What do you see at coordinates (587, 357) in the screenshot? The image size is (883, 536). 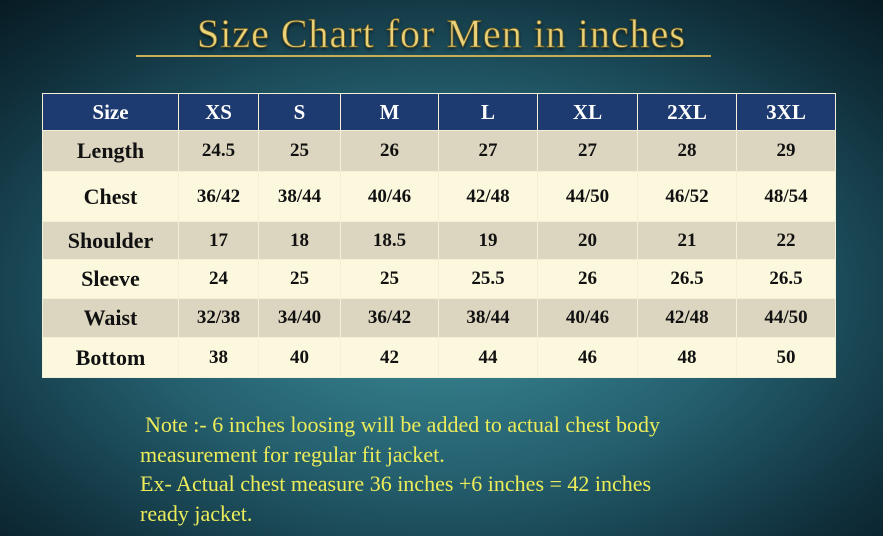 I see `cell: 46` at bounding box center [587, 357].